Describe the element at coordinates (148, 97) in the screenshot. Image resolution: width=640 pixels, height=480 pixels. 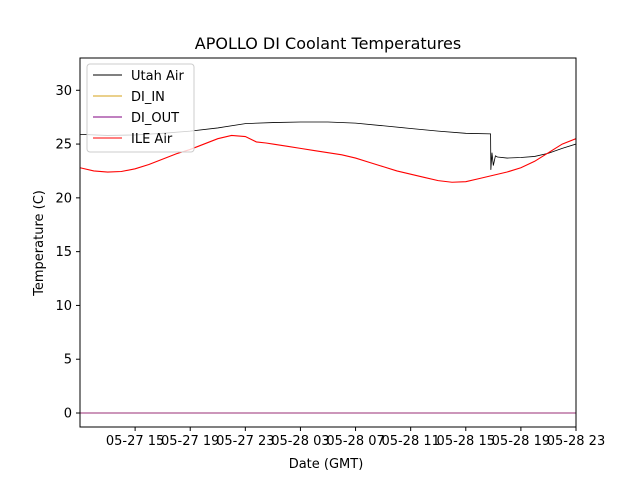
I see `legend-label-di-in: DI_IN` at that location.